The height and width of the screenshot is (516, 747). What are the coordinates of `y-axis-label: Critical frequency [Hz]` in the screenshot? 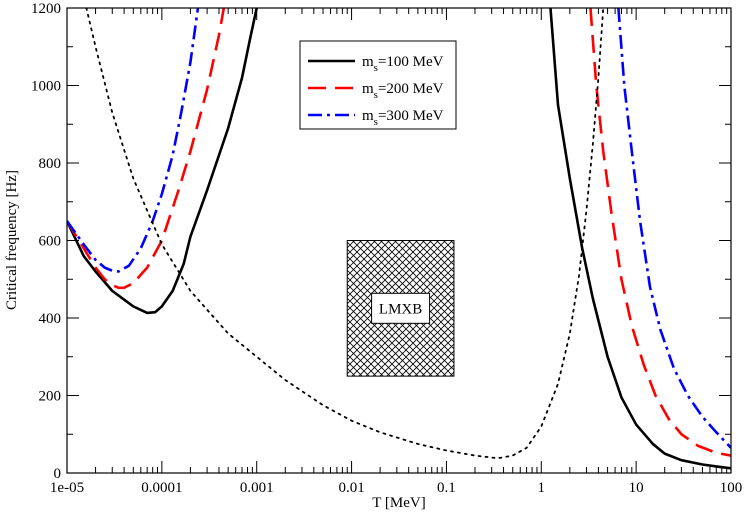 It's located at (12, 240).